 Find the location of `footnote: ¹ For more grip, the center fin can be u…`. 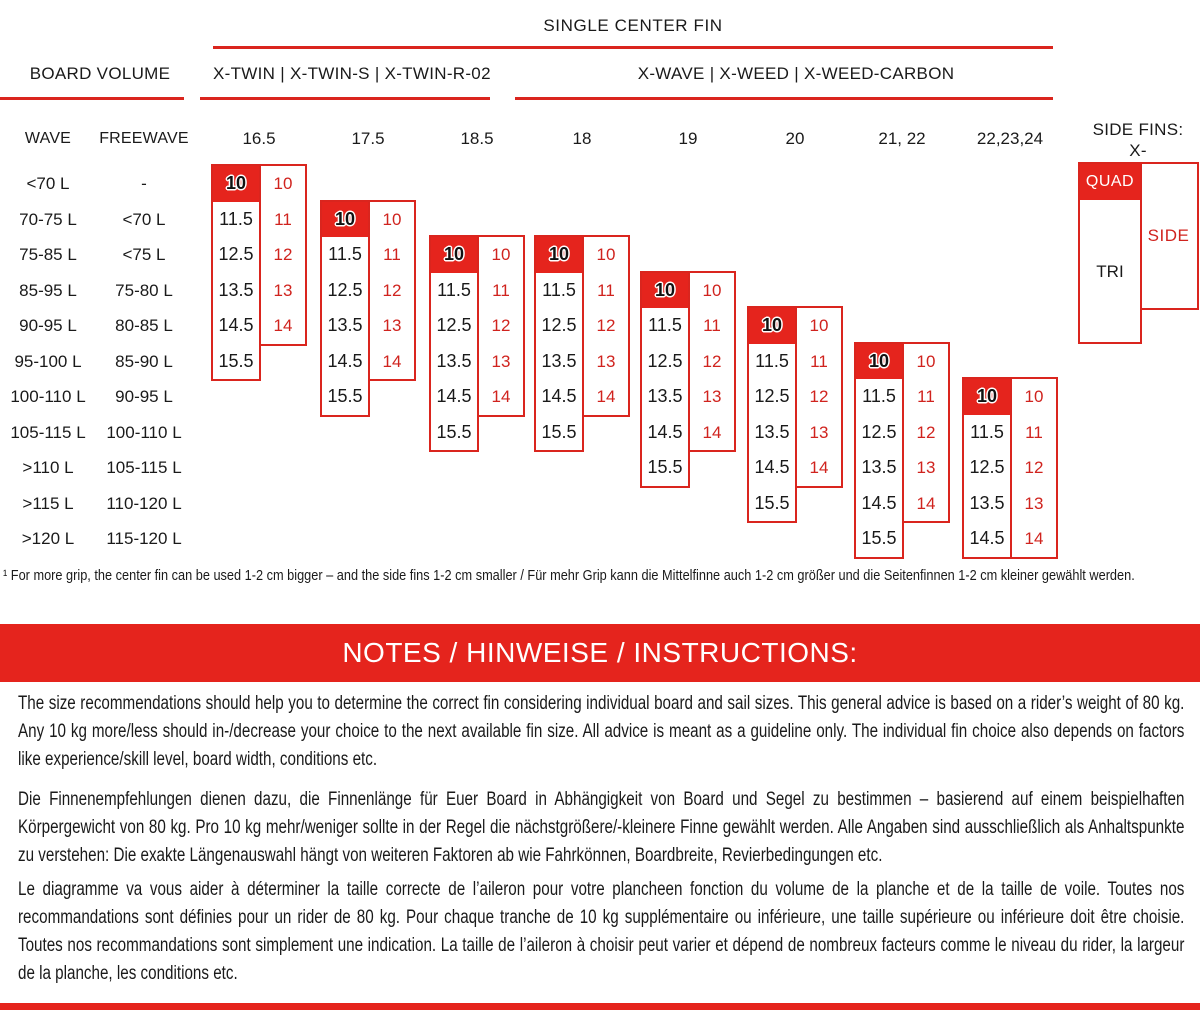

footnote: ¹ For more grip, the center fin can be u… is located at coordinates (569, 575).